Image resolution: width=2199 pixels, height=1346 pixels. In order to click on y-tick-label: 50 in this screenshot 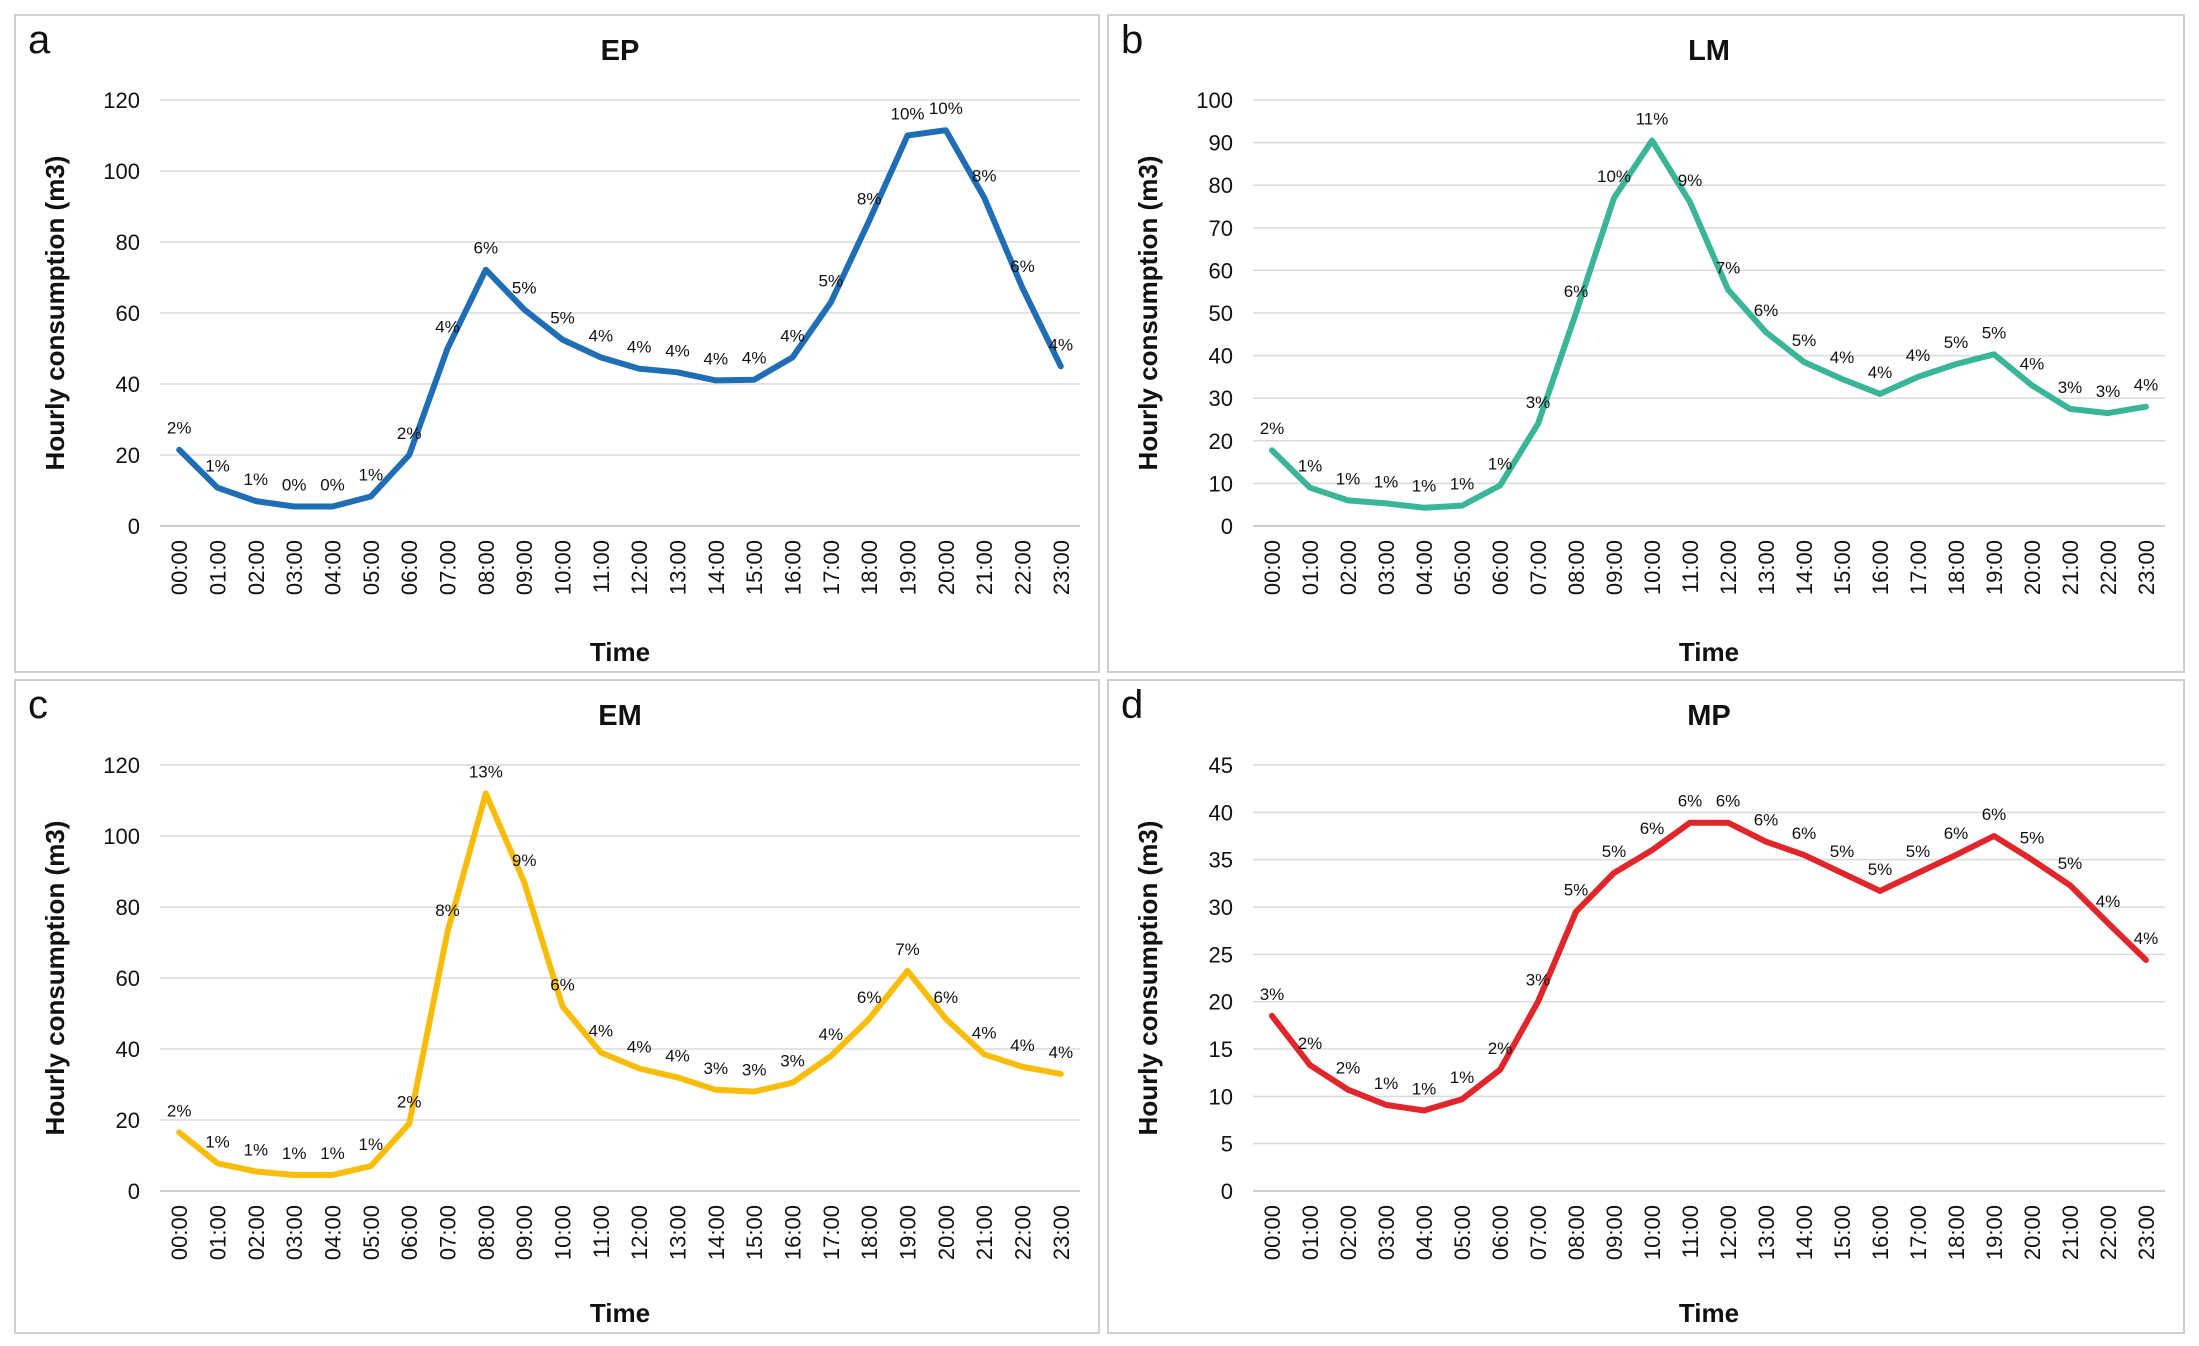, I will do `click(1221, 313)`.